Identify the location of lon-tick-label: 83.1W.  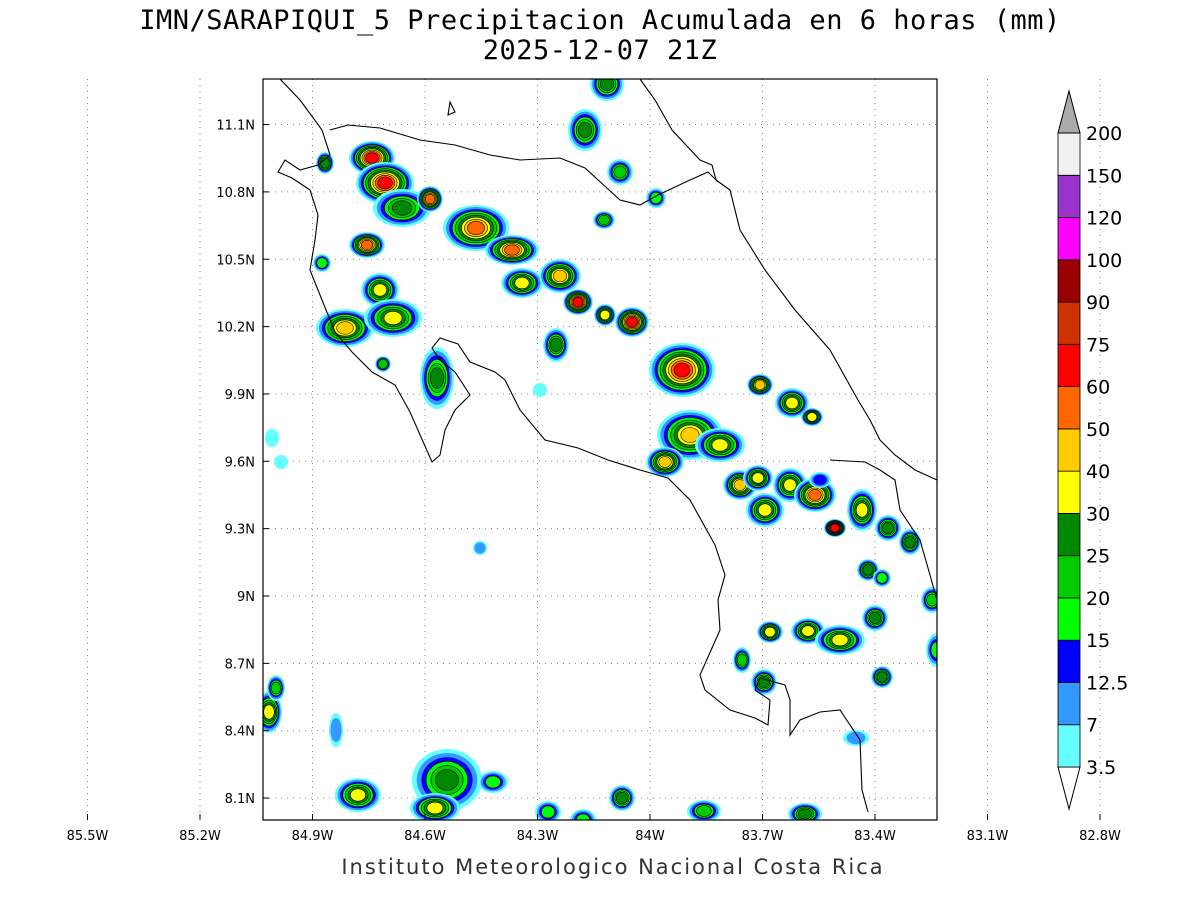
(988, 836).